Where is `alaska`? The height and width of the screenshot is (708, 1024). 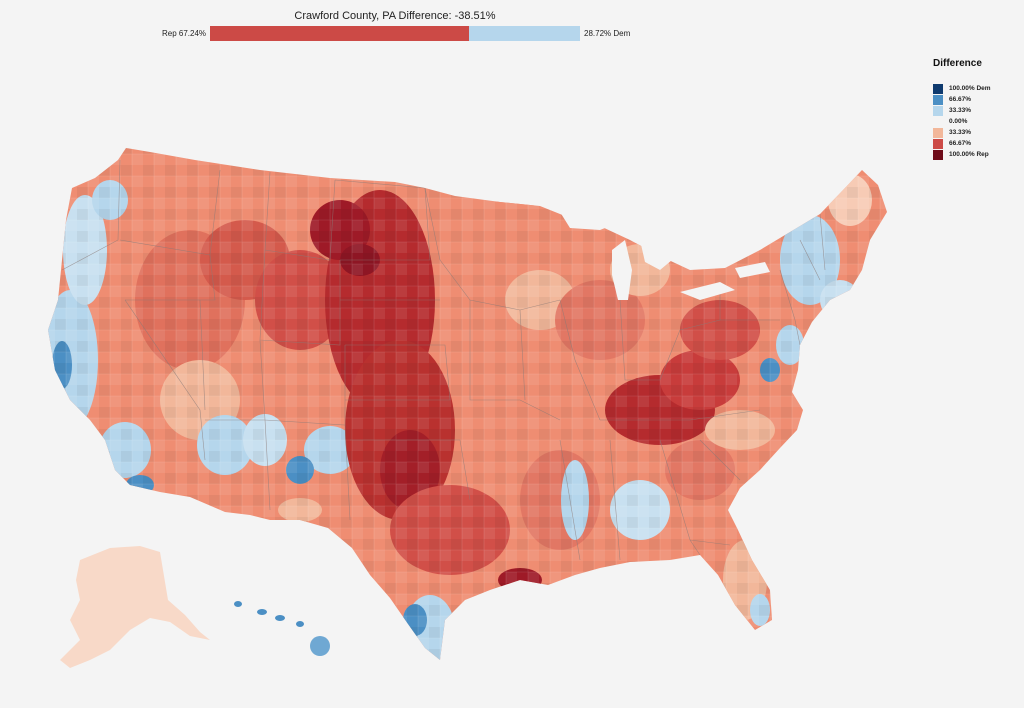
alaska is located at coordinates (135, 607).